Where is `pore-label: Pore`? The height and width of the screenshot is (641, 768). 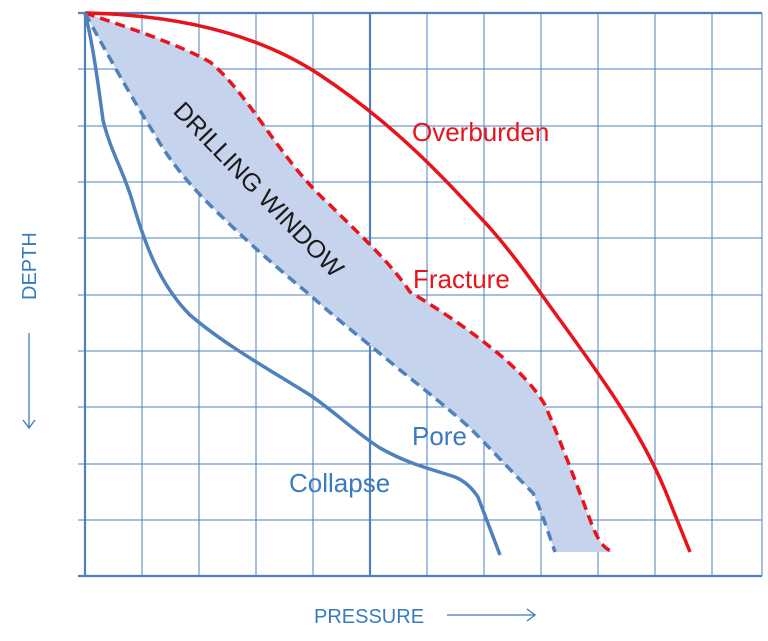
pore-label: Pore is located at coordinates (439, 436).